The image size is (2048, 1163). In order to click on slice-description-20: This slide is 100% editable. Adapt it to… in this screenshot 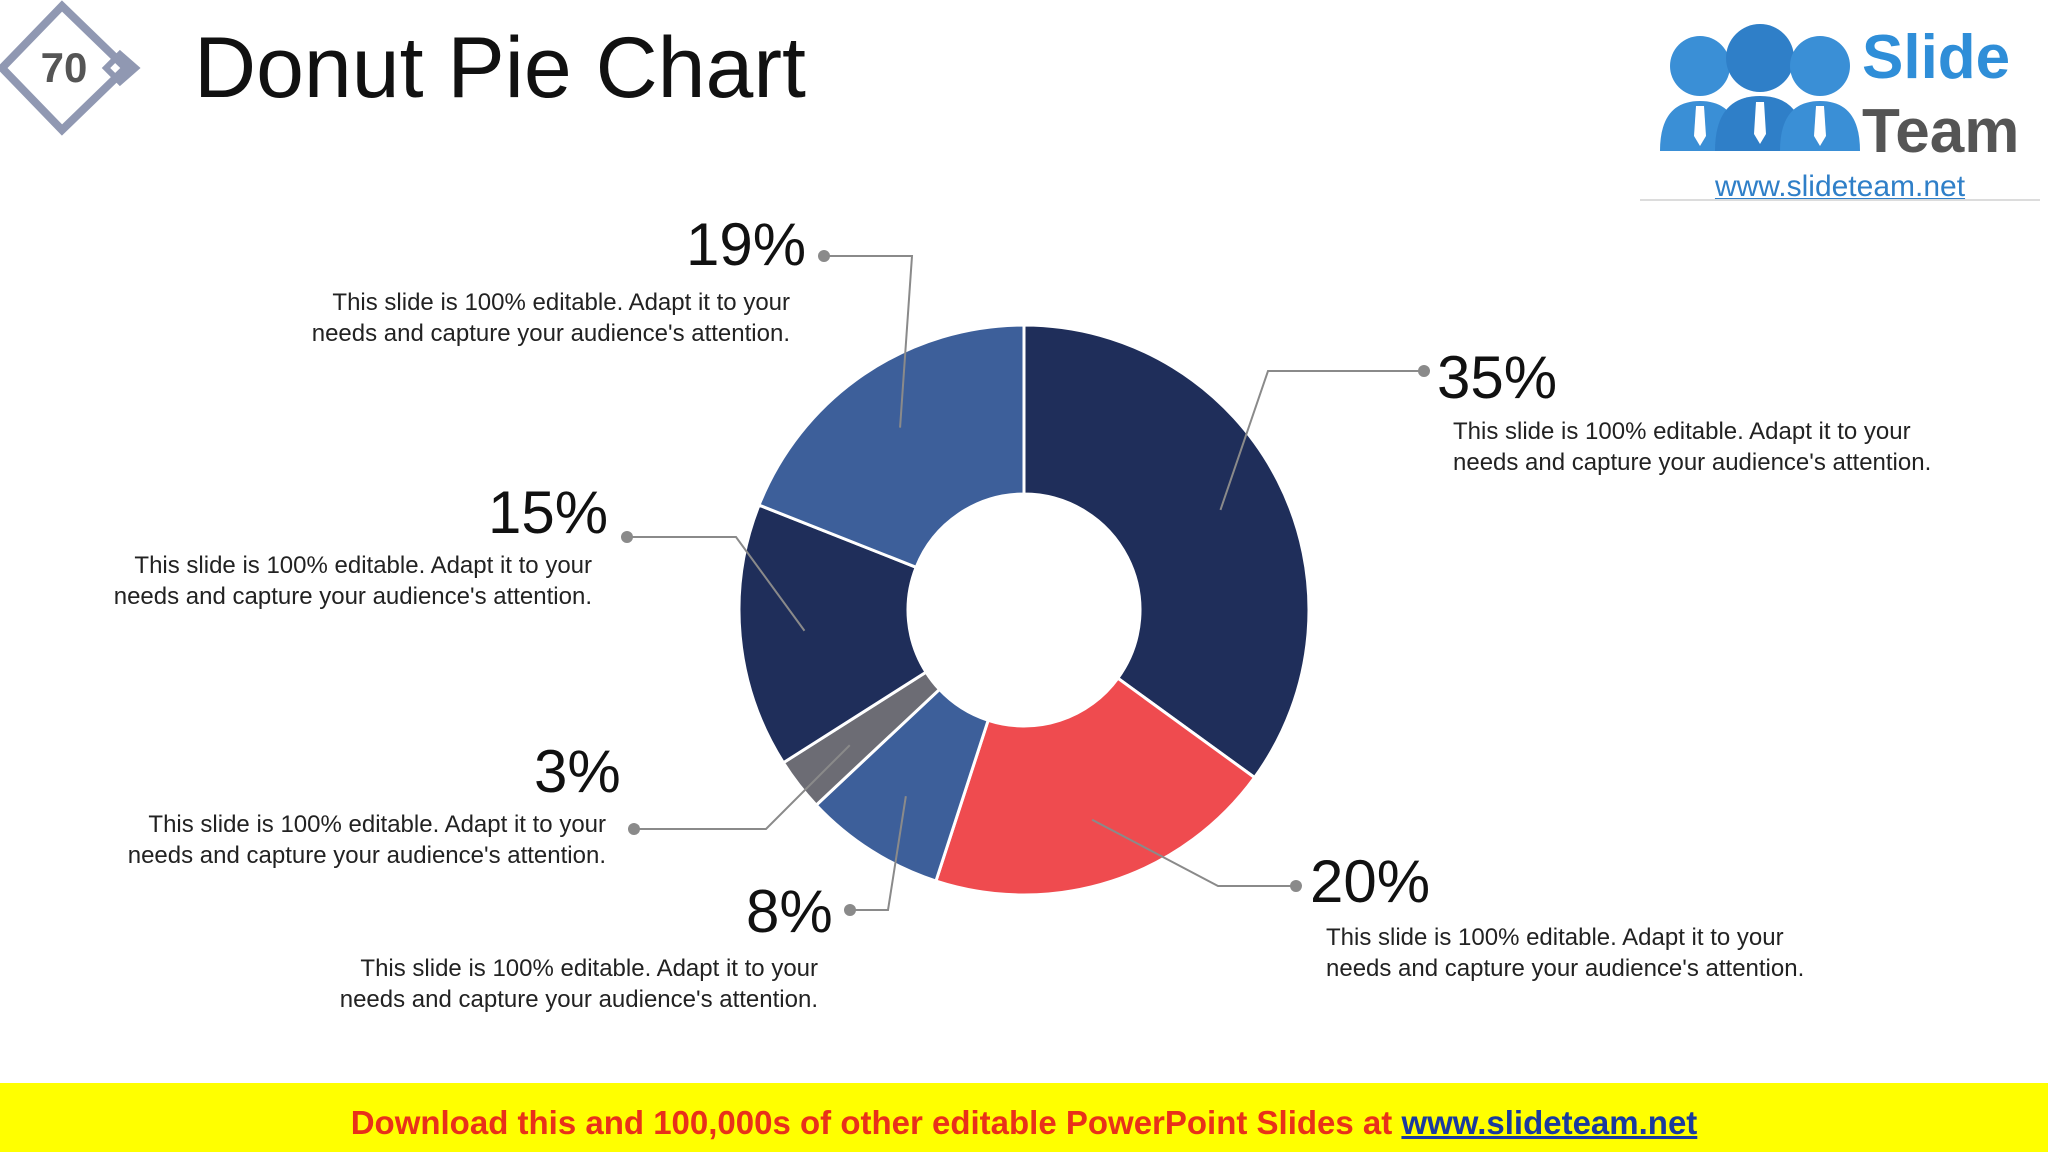, I will do `click(1565, 953)`.